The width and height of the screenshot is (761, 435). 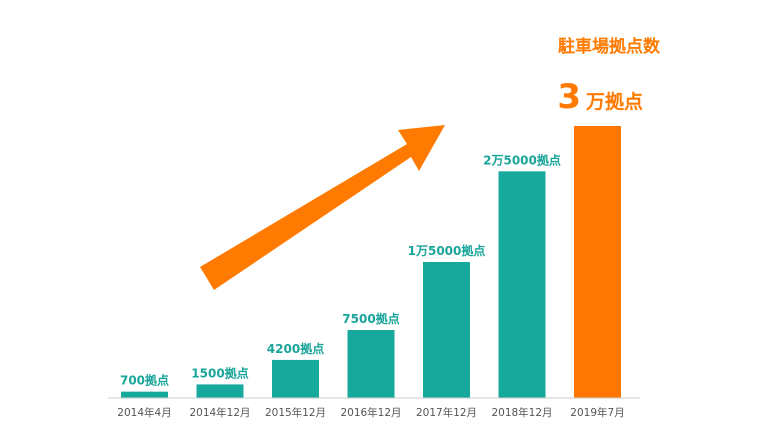 What do you see at coordinates (609, 46) in the screenshot?
I see `chart-title: 駐車場拠点数` at bounding box center [609, 46].